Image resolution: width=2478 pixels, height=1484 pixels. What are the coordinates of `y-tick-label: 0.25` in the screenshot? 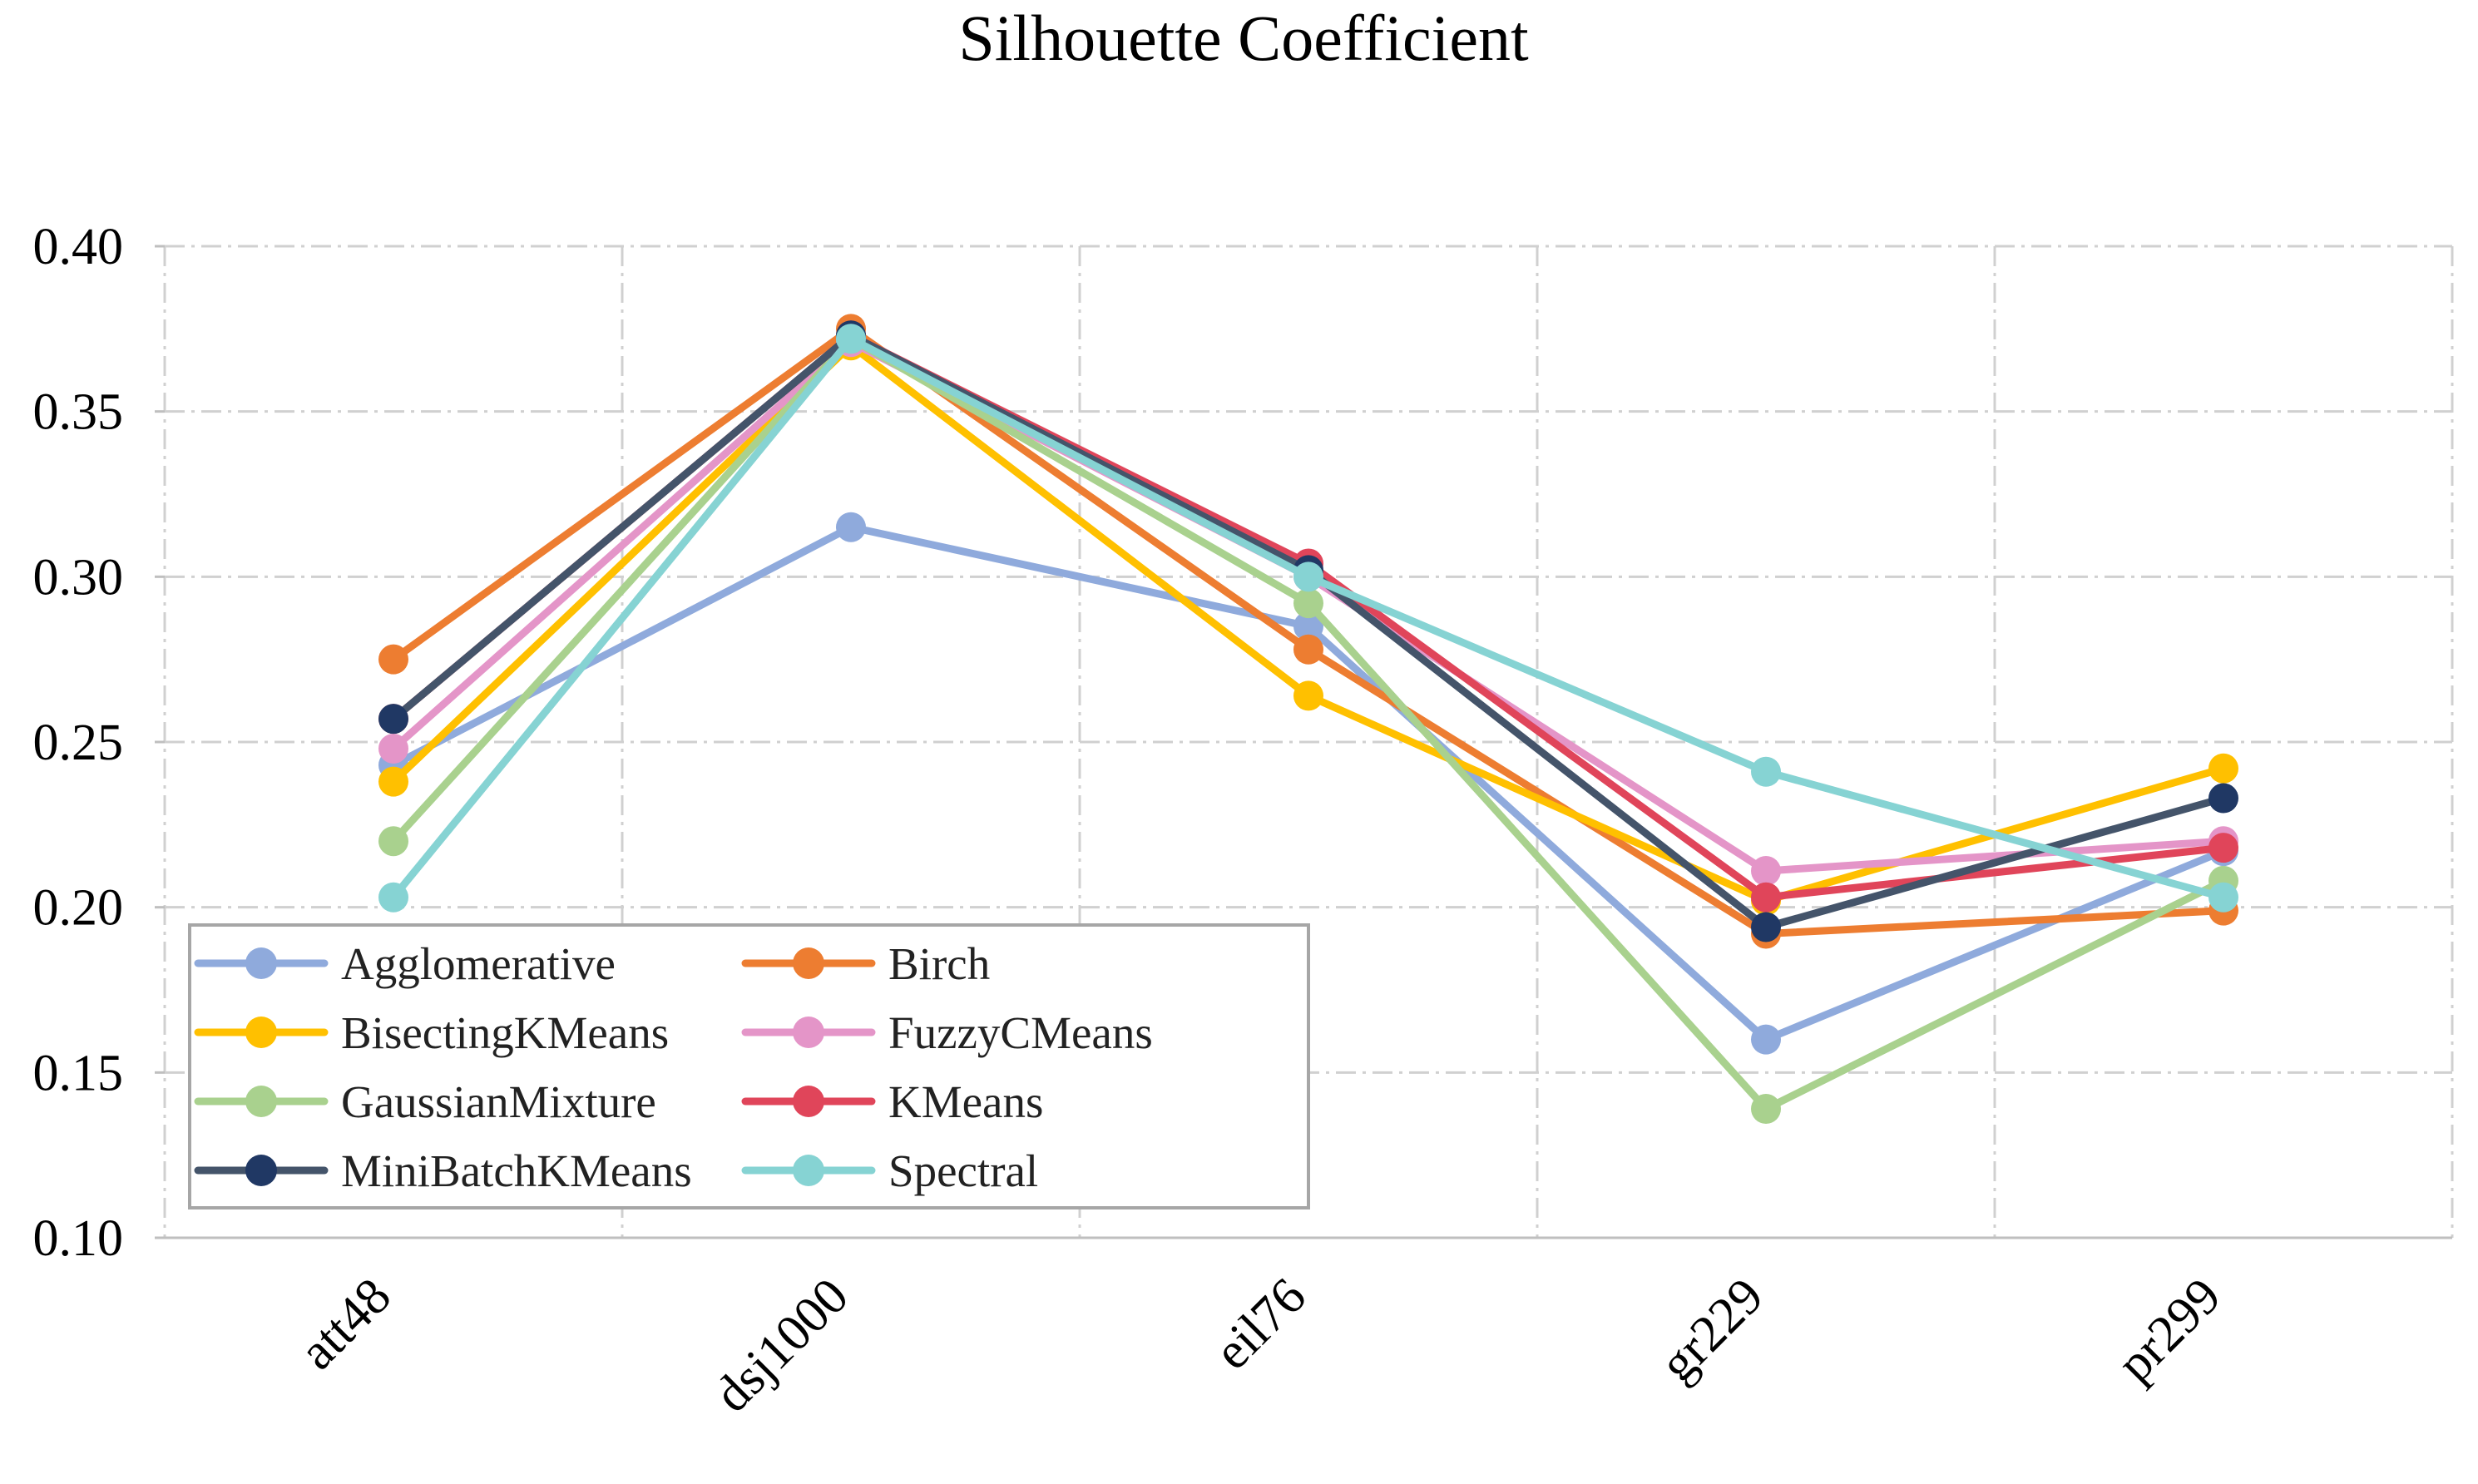 It's located at (78, 743).